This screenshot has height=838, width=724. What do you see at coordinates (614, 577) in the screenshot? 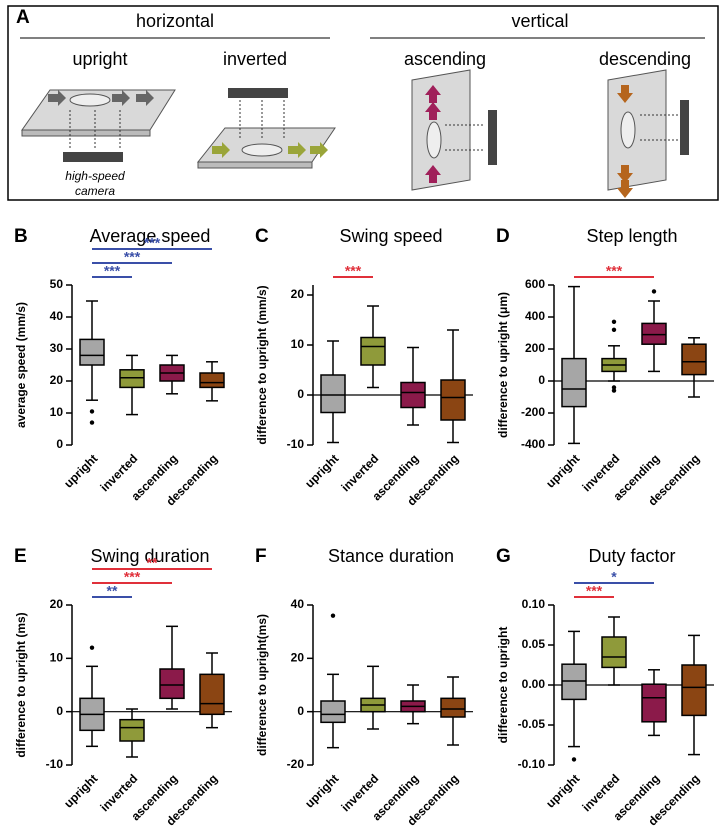
I see `significance-label: *` at bounding box center [614, 577].